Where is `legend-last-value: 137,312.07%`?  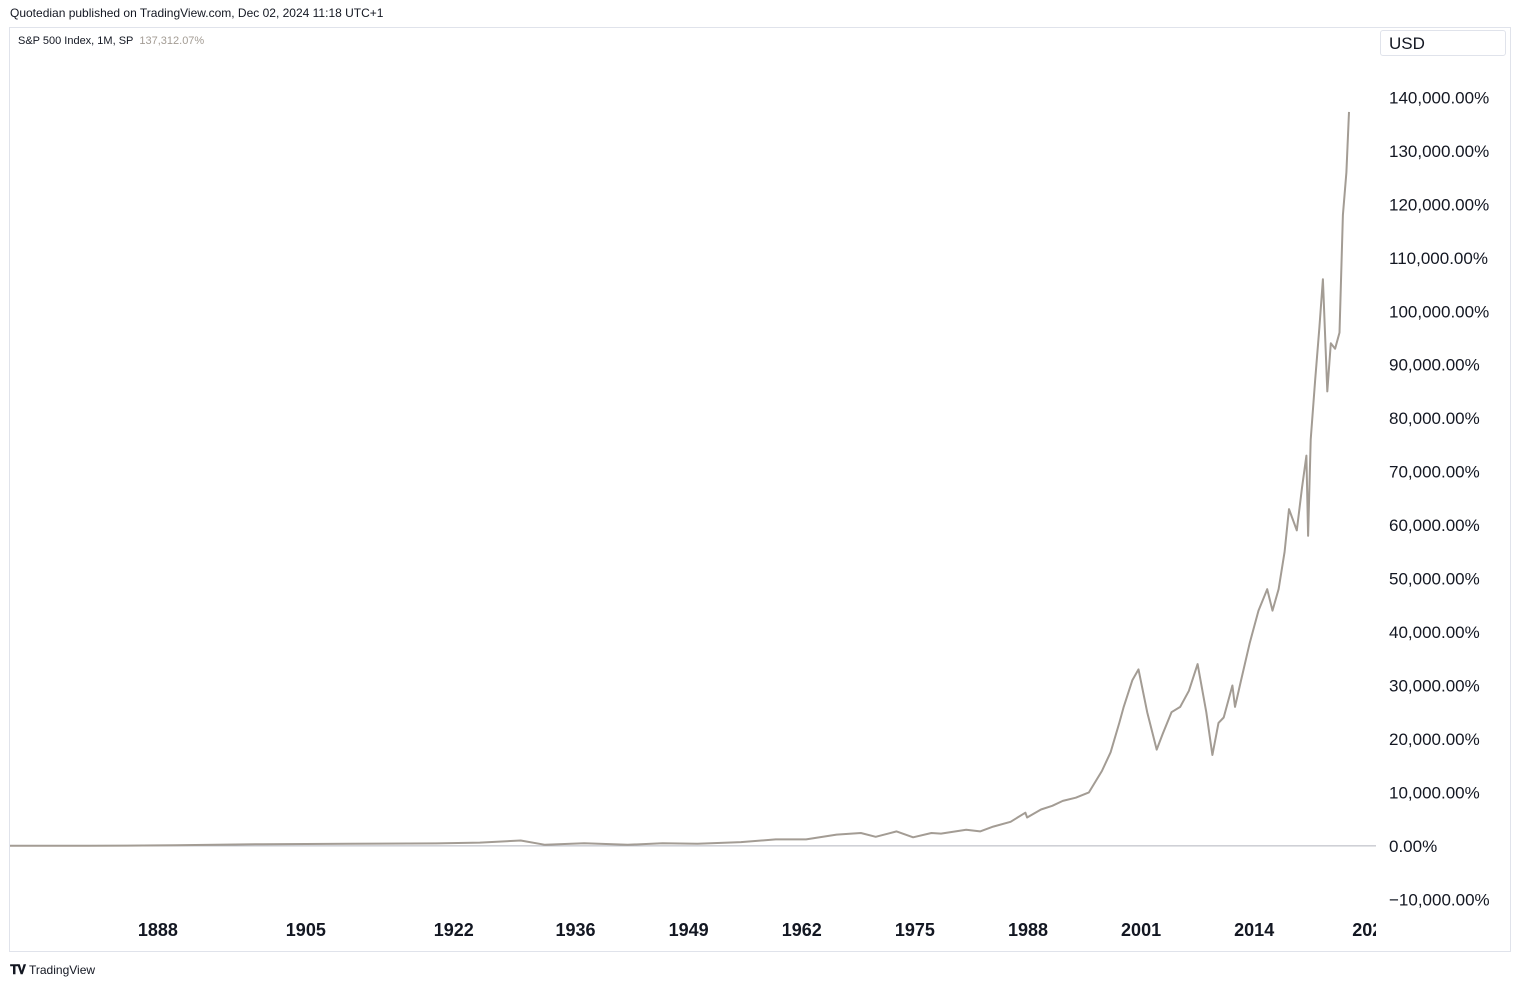 legend-last-value: 137,312.07% is located at coordinates (172, 41).